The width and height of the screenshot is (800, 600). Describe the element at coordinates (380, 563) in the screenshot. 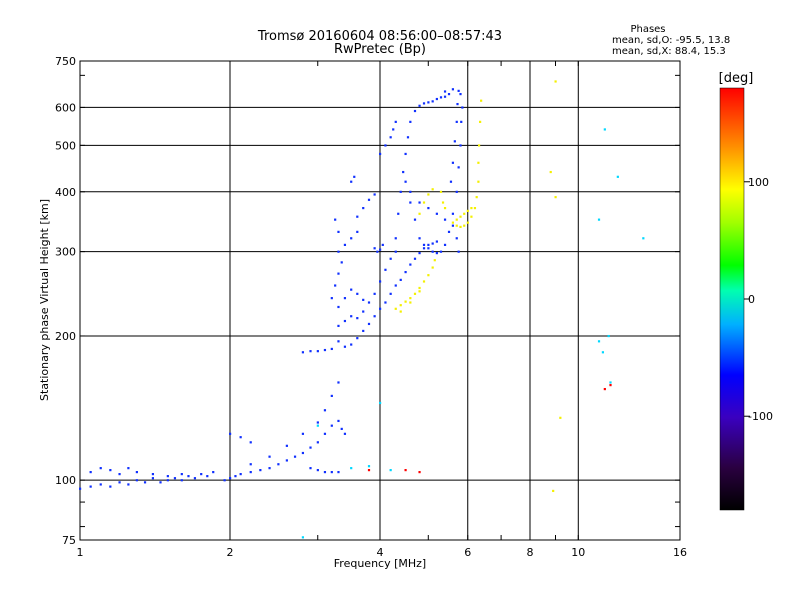

I see `x-axis-label: Frequency [MHz]` at that location.